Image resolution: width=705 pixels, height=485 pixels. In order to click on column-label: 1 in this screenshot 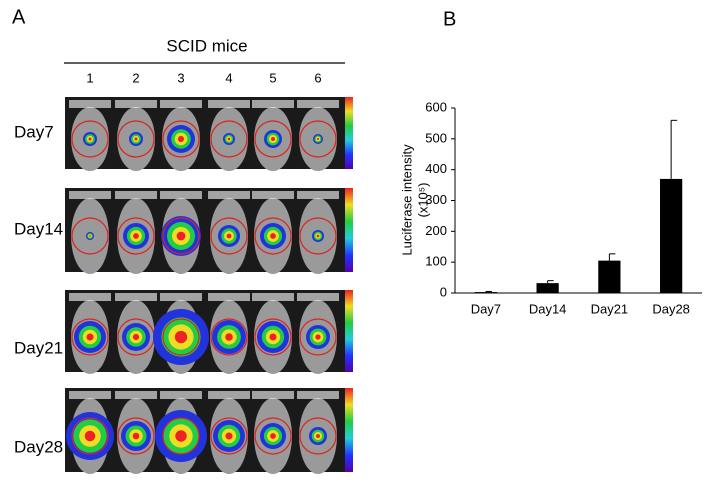, I will do `click(89, 77)`.